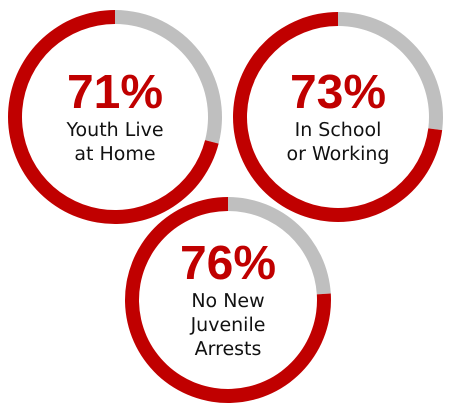 This screenshot has height=419, width=455. What do you see at coordinates (228, 263) in the screenshot?
I see `data-label: 76%` at bounding box center [228, 263].